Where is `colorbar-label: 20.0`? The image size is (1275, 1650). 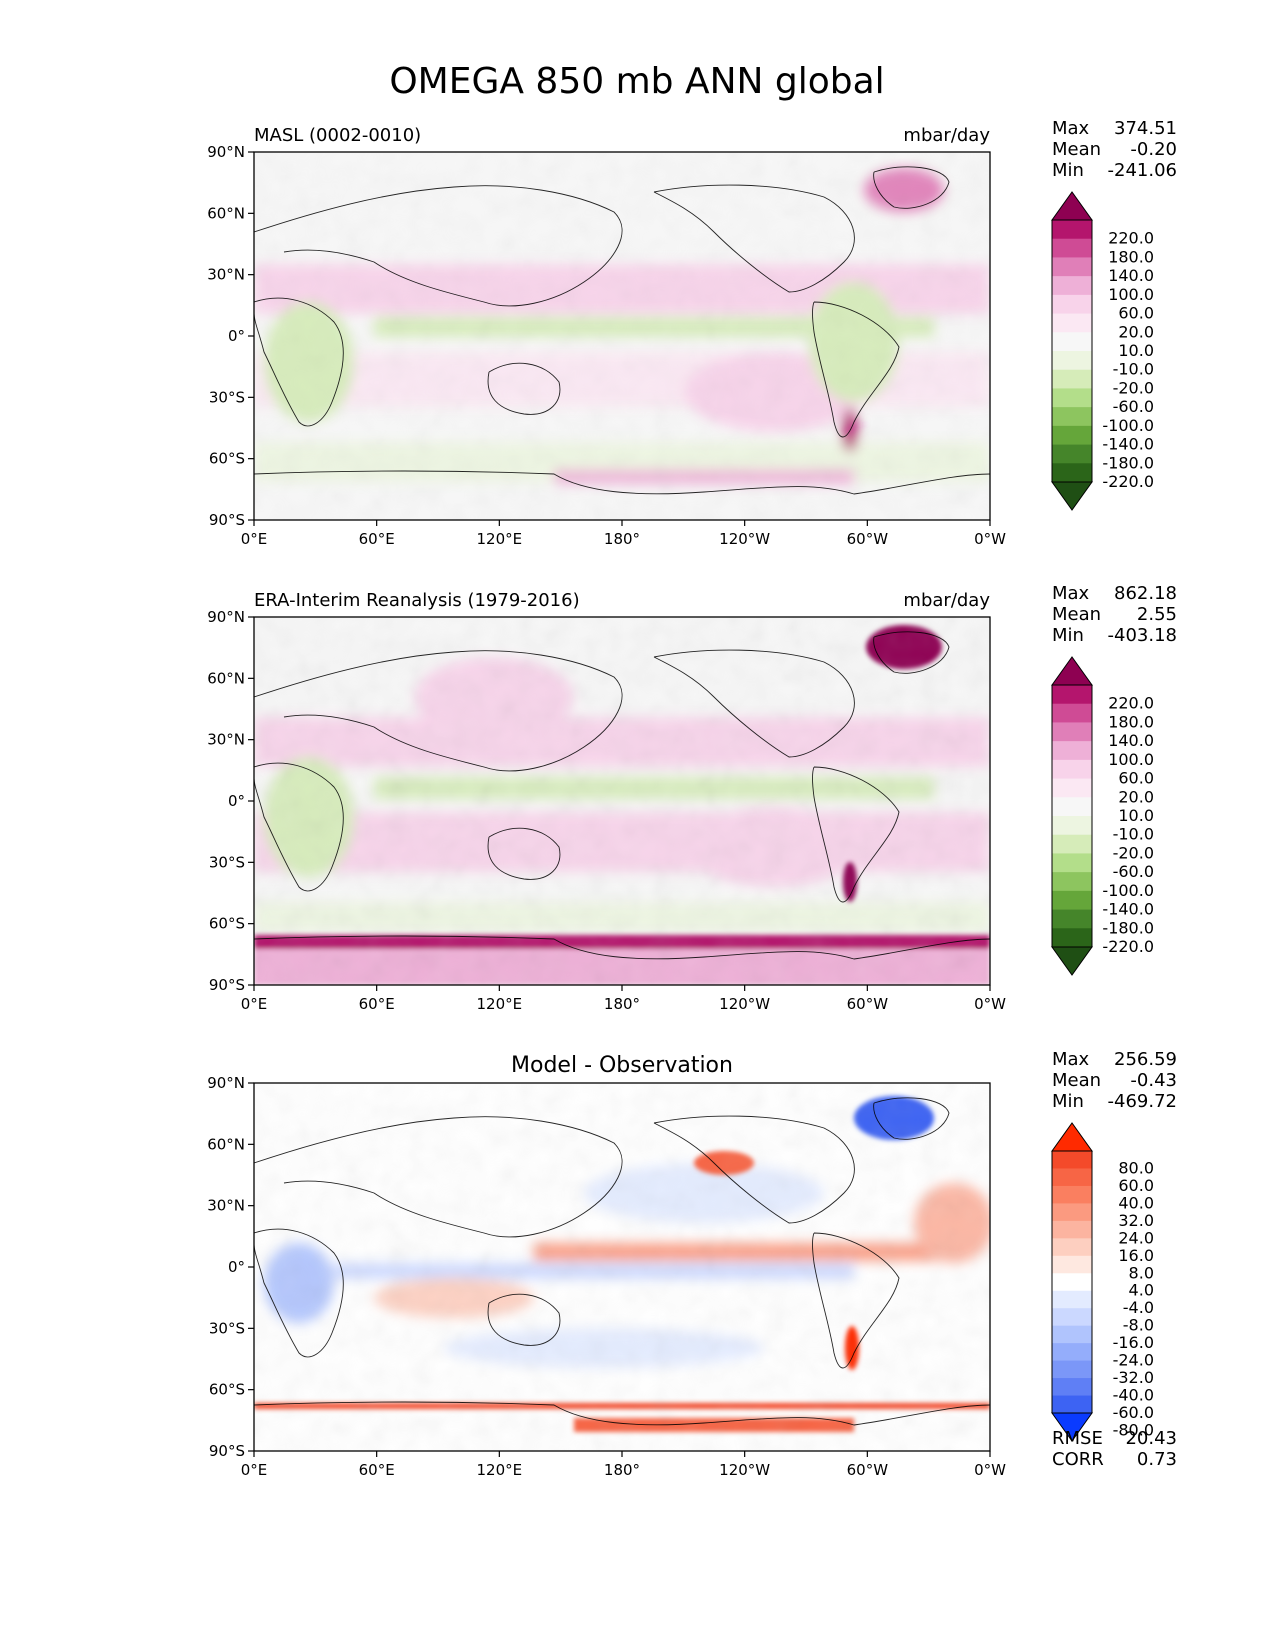
colorbar-label: 20.0 is located at coordinates (1136, 331).